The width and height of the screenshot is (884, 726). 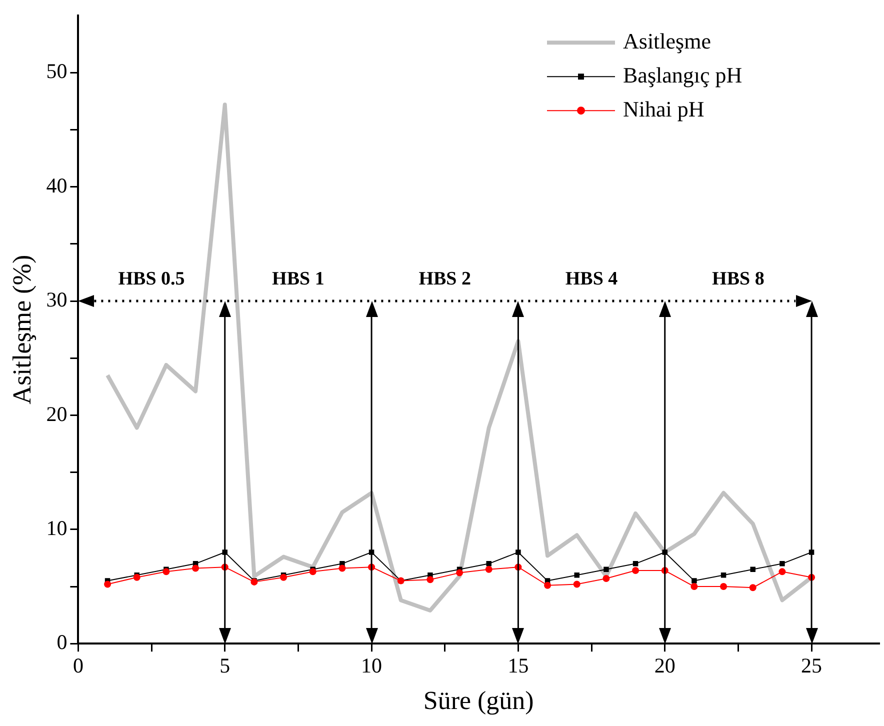 I want to click on y-tick-label: 20, so click(x=57, y=414).